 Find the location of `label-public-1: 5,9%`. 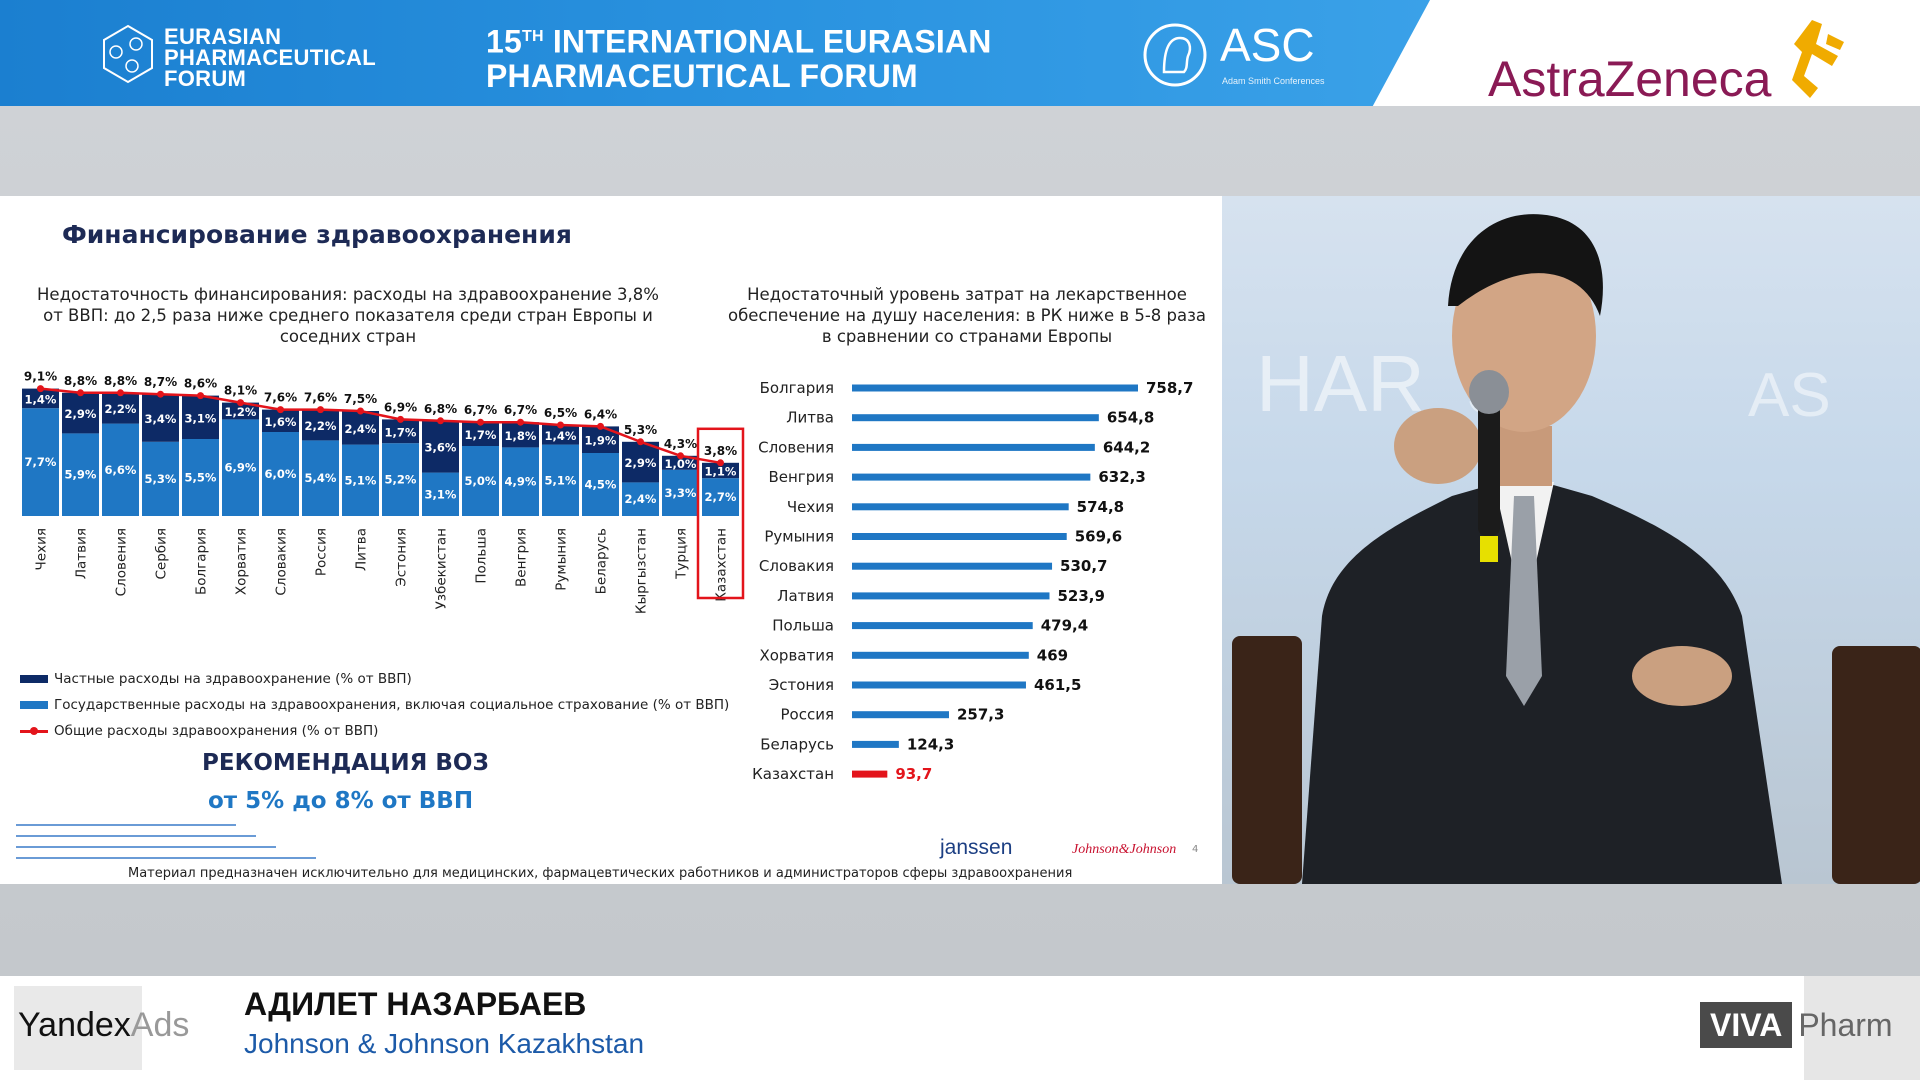

label-public-1: 5,9% is located at coordinates (81, 475).